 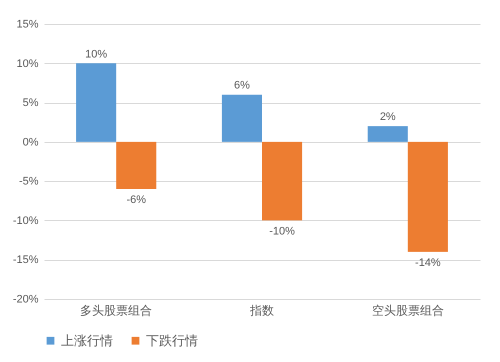 I want to click on y-tick-label: -10%, so click(x=25, y=220).